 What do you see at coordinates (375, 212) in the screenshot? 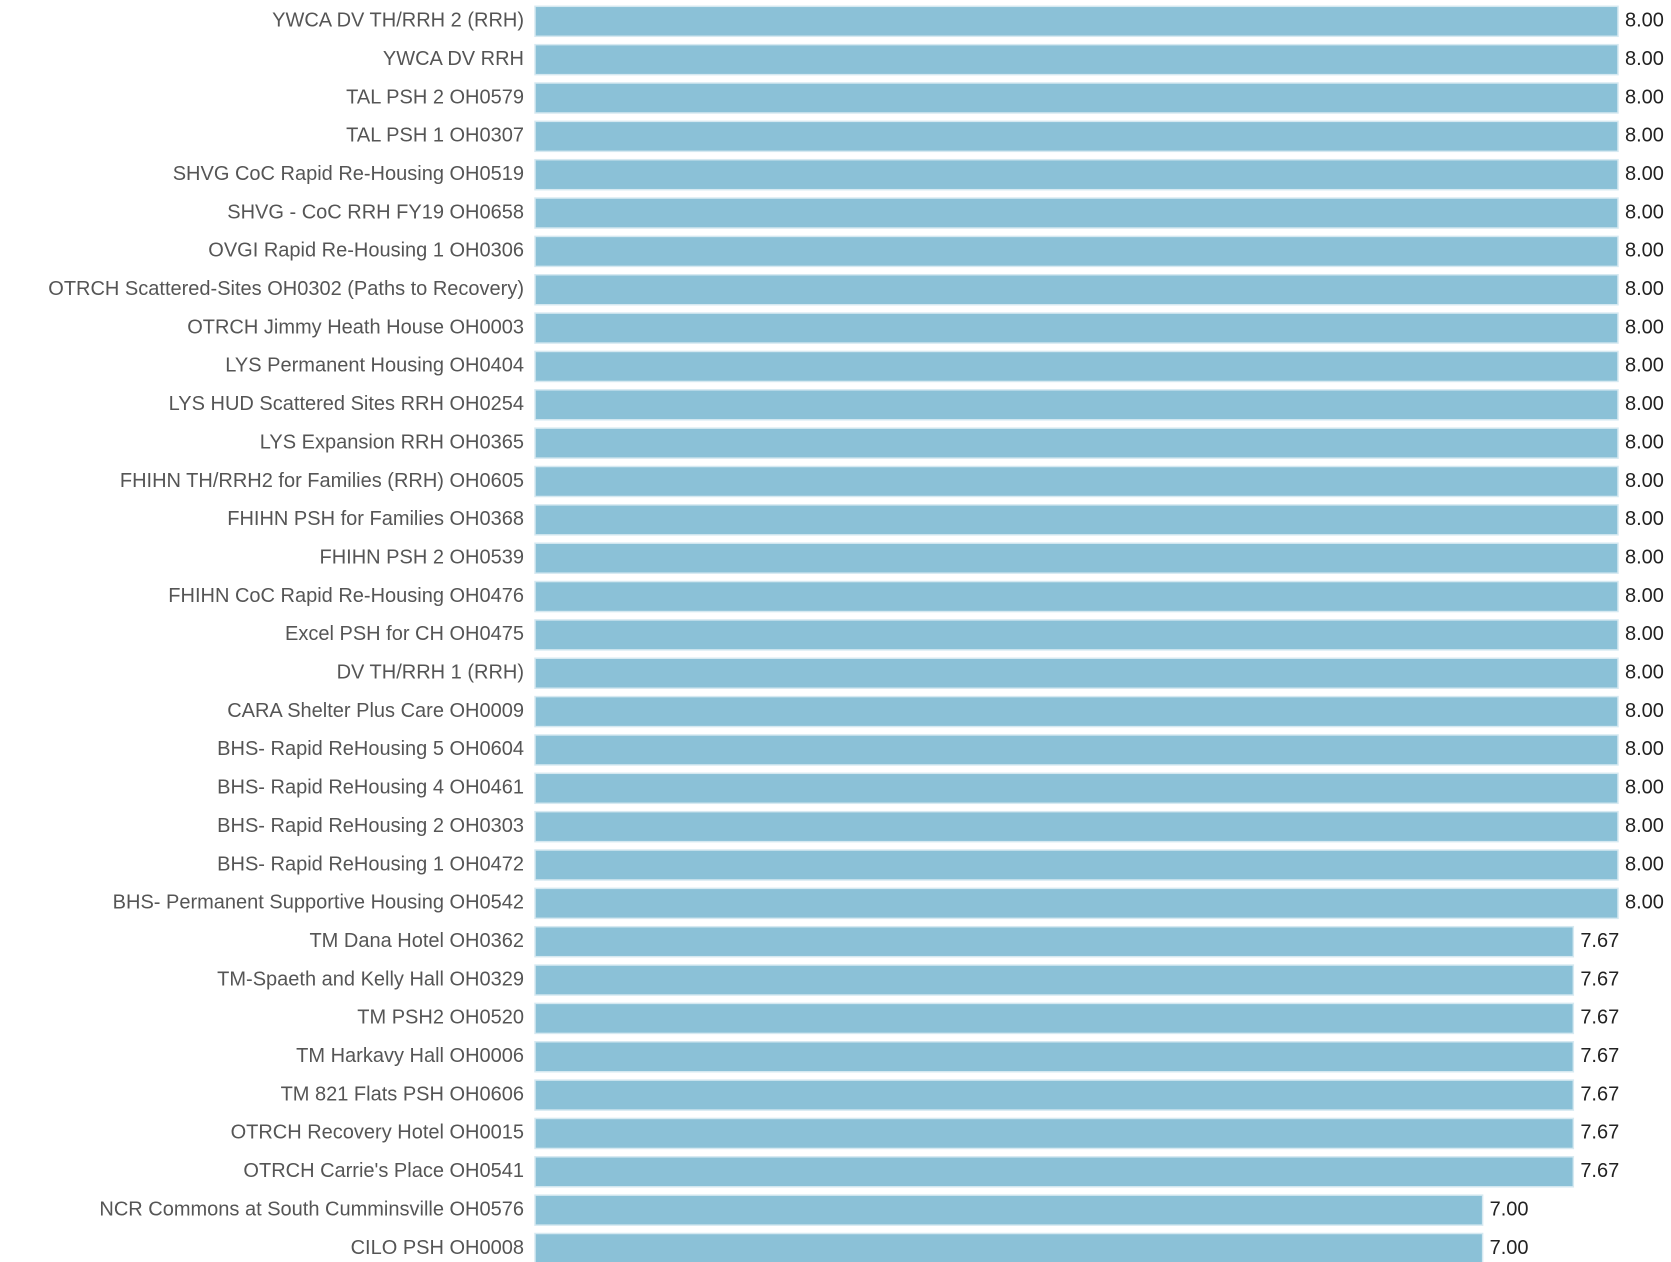
I see `category-label: SHVG - CoC RRH FY19 OH0658` at bounding box center [375, 212].